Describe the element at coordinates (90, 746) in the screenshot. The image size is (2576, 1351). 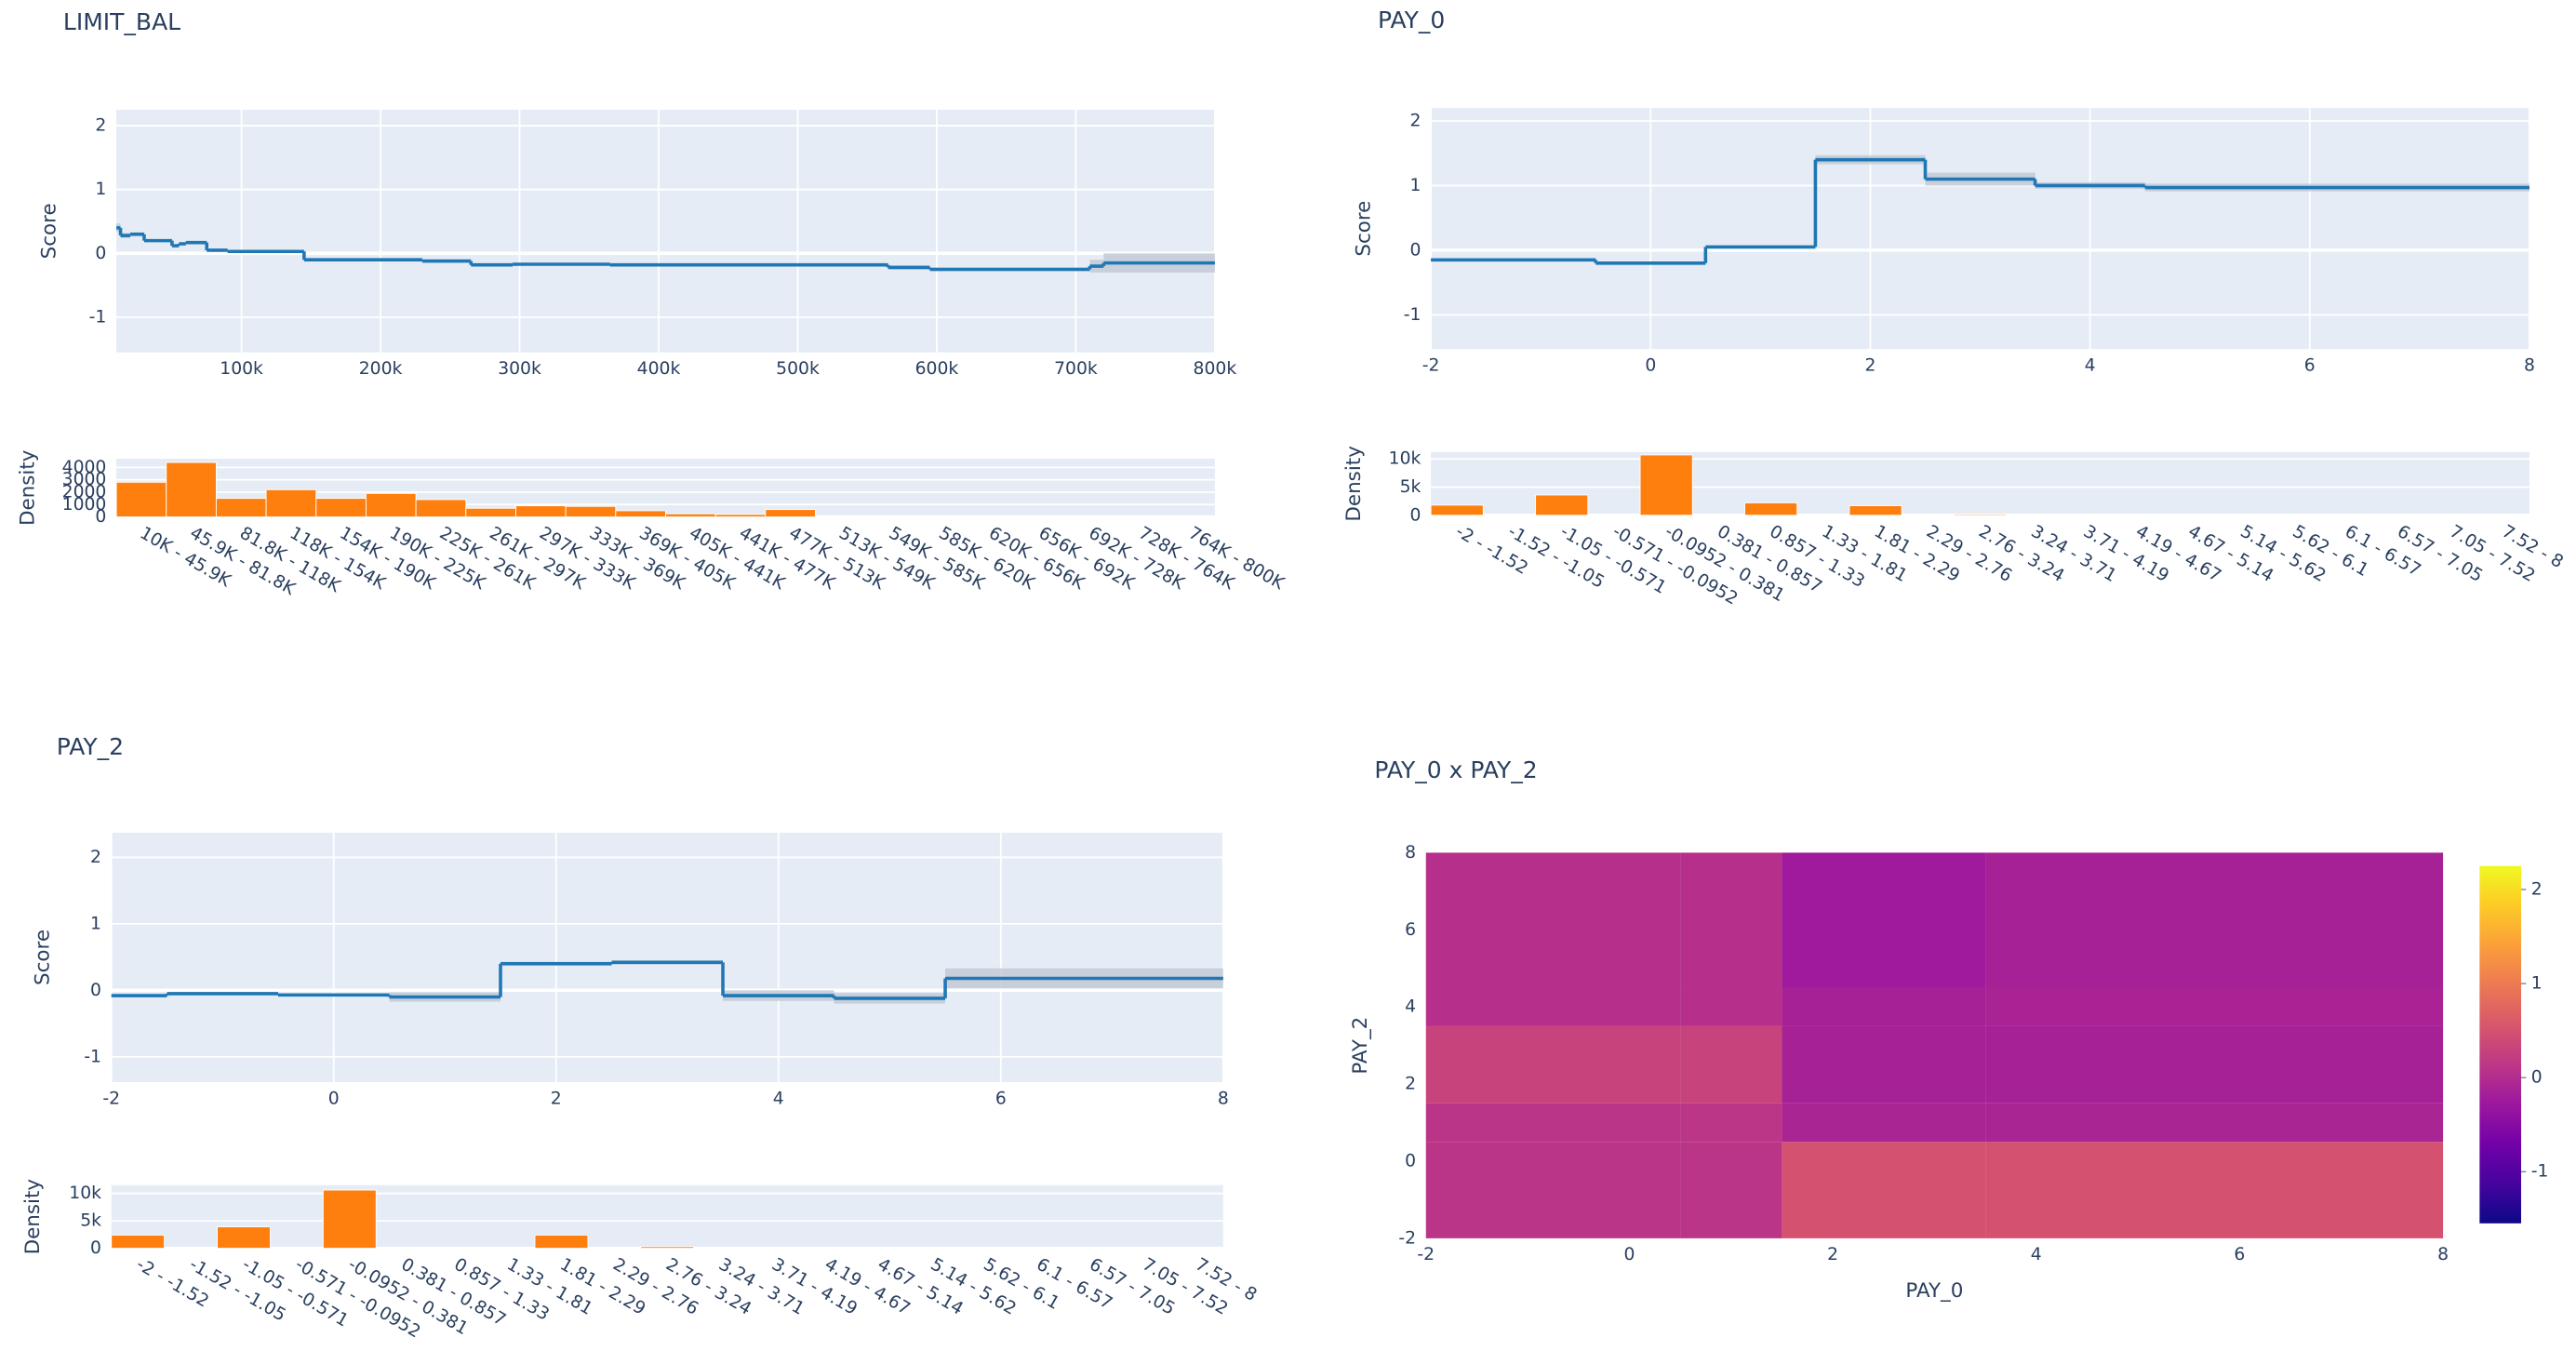
I see `panel-title: PAY_2` at that location.